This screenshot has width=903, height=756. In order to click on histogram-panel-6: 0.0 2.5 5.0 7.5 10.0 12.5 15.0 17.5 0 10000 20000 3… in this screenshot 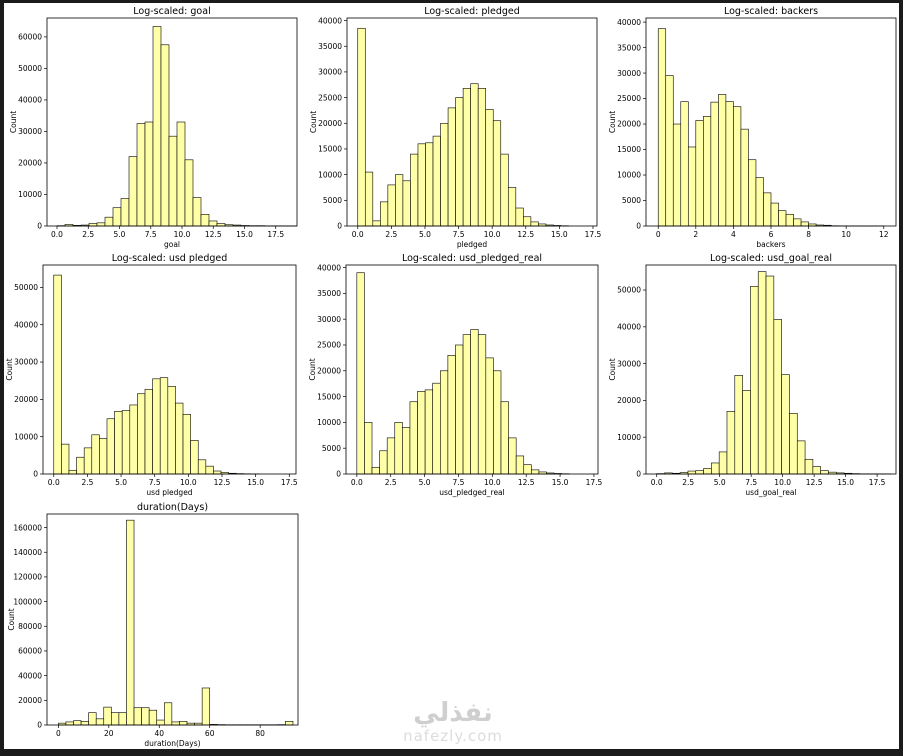, I will do `click(752, 375)`.